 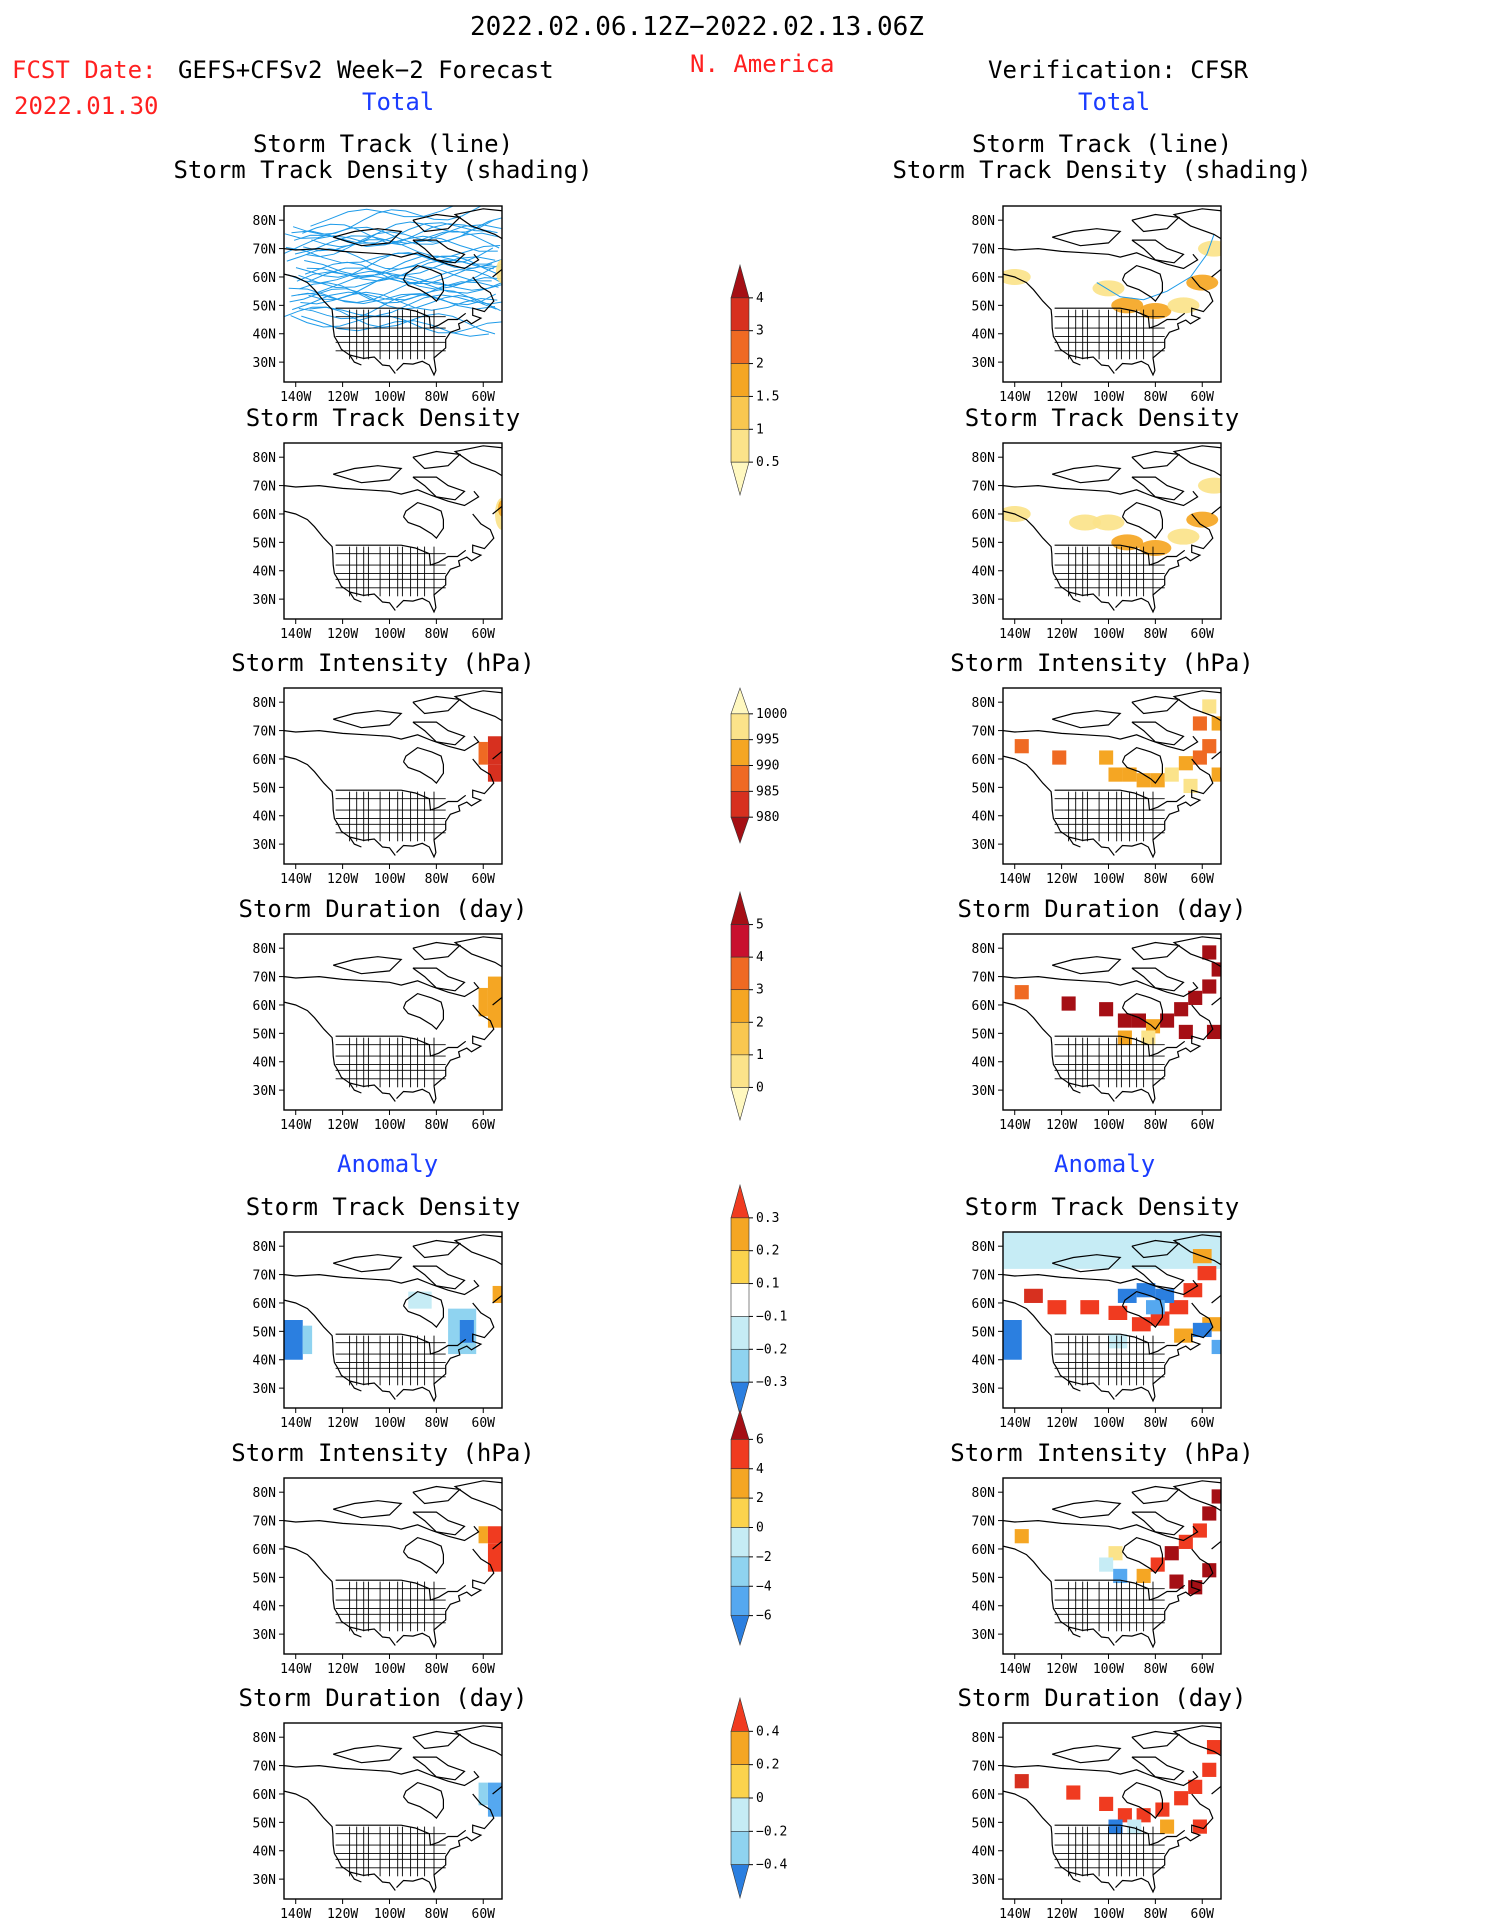 What do you see at coordinates (437, 1423) in the screenshot?
I see `lon-label: 80W` at bounding box center [437, 1423].